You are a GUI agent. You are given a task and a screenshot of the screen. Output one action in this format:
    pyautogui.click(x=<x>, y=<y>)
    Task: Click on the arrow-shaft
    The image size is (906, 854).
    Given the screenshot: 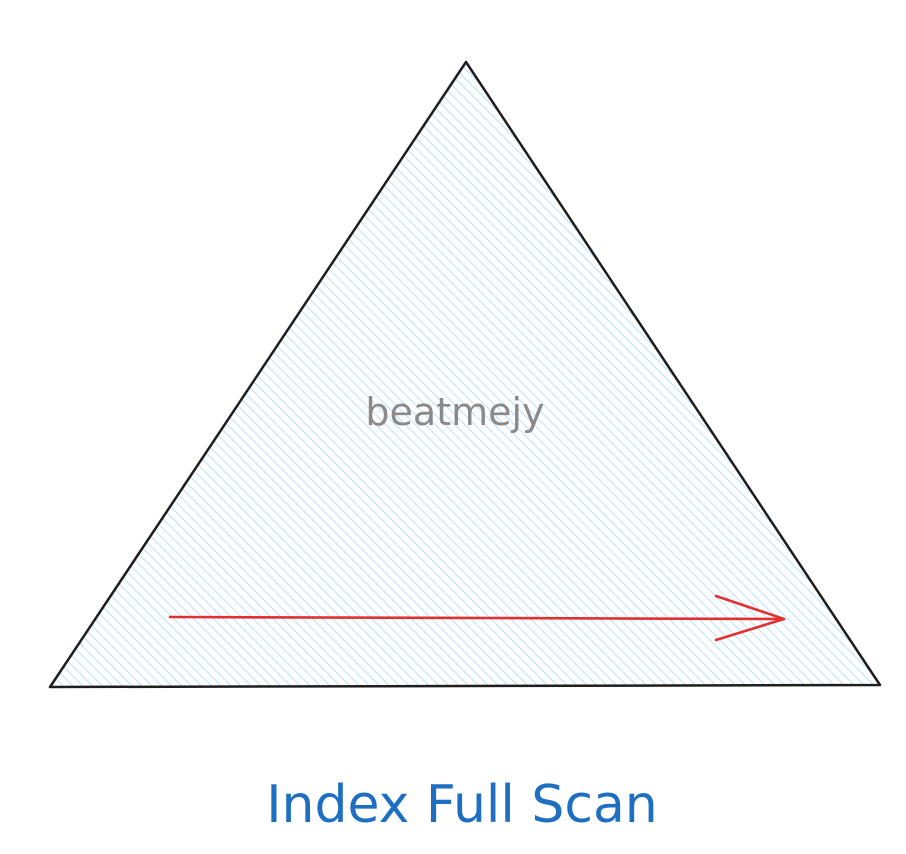 What is the action you would take?
    pyautogui.click(x=477, y=618)
    